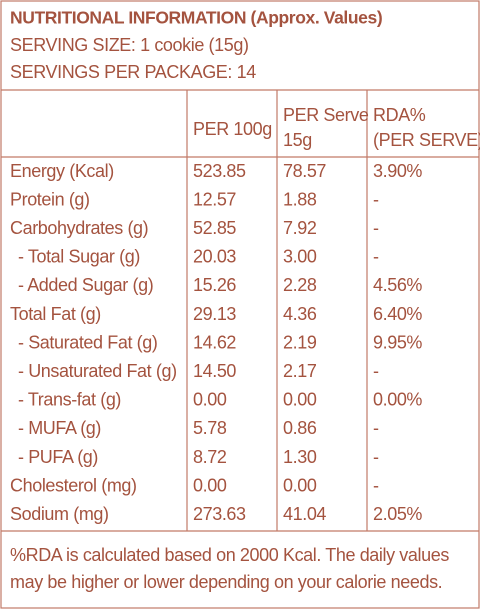 The image size is (480, 610). Describe the element at coordinates (62, 171) in the screenshot. I see `nutrient-name: Energy (Kcal)` at that location.